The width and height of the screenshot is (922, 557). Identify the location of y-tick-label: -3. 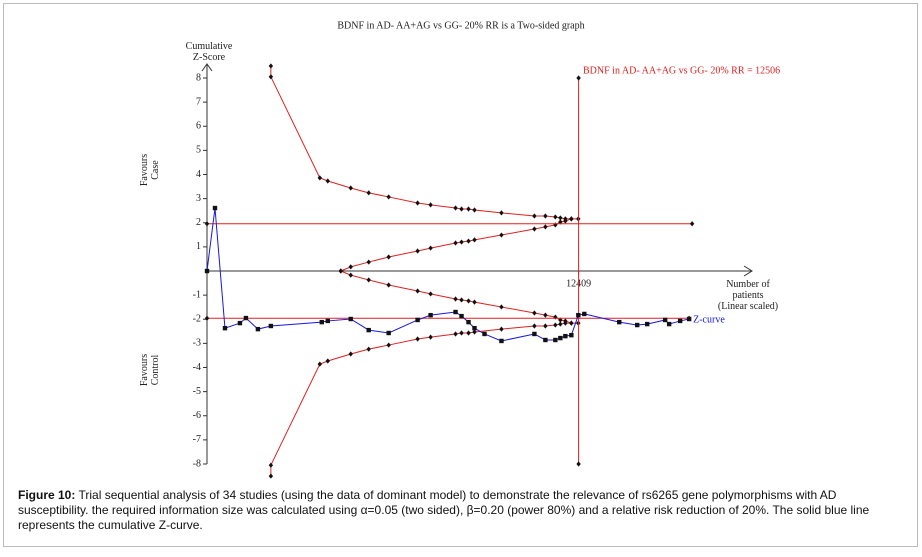
(197, 343).